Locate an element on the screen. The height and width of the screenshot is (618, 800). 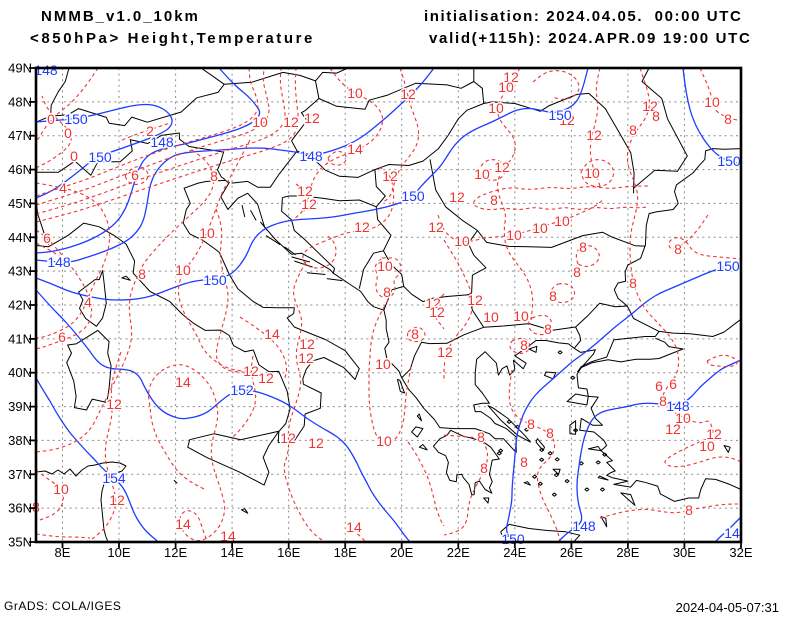
svg-text: 20E is located at coordinates (401, 552).